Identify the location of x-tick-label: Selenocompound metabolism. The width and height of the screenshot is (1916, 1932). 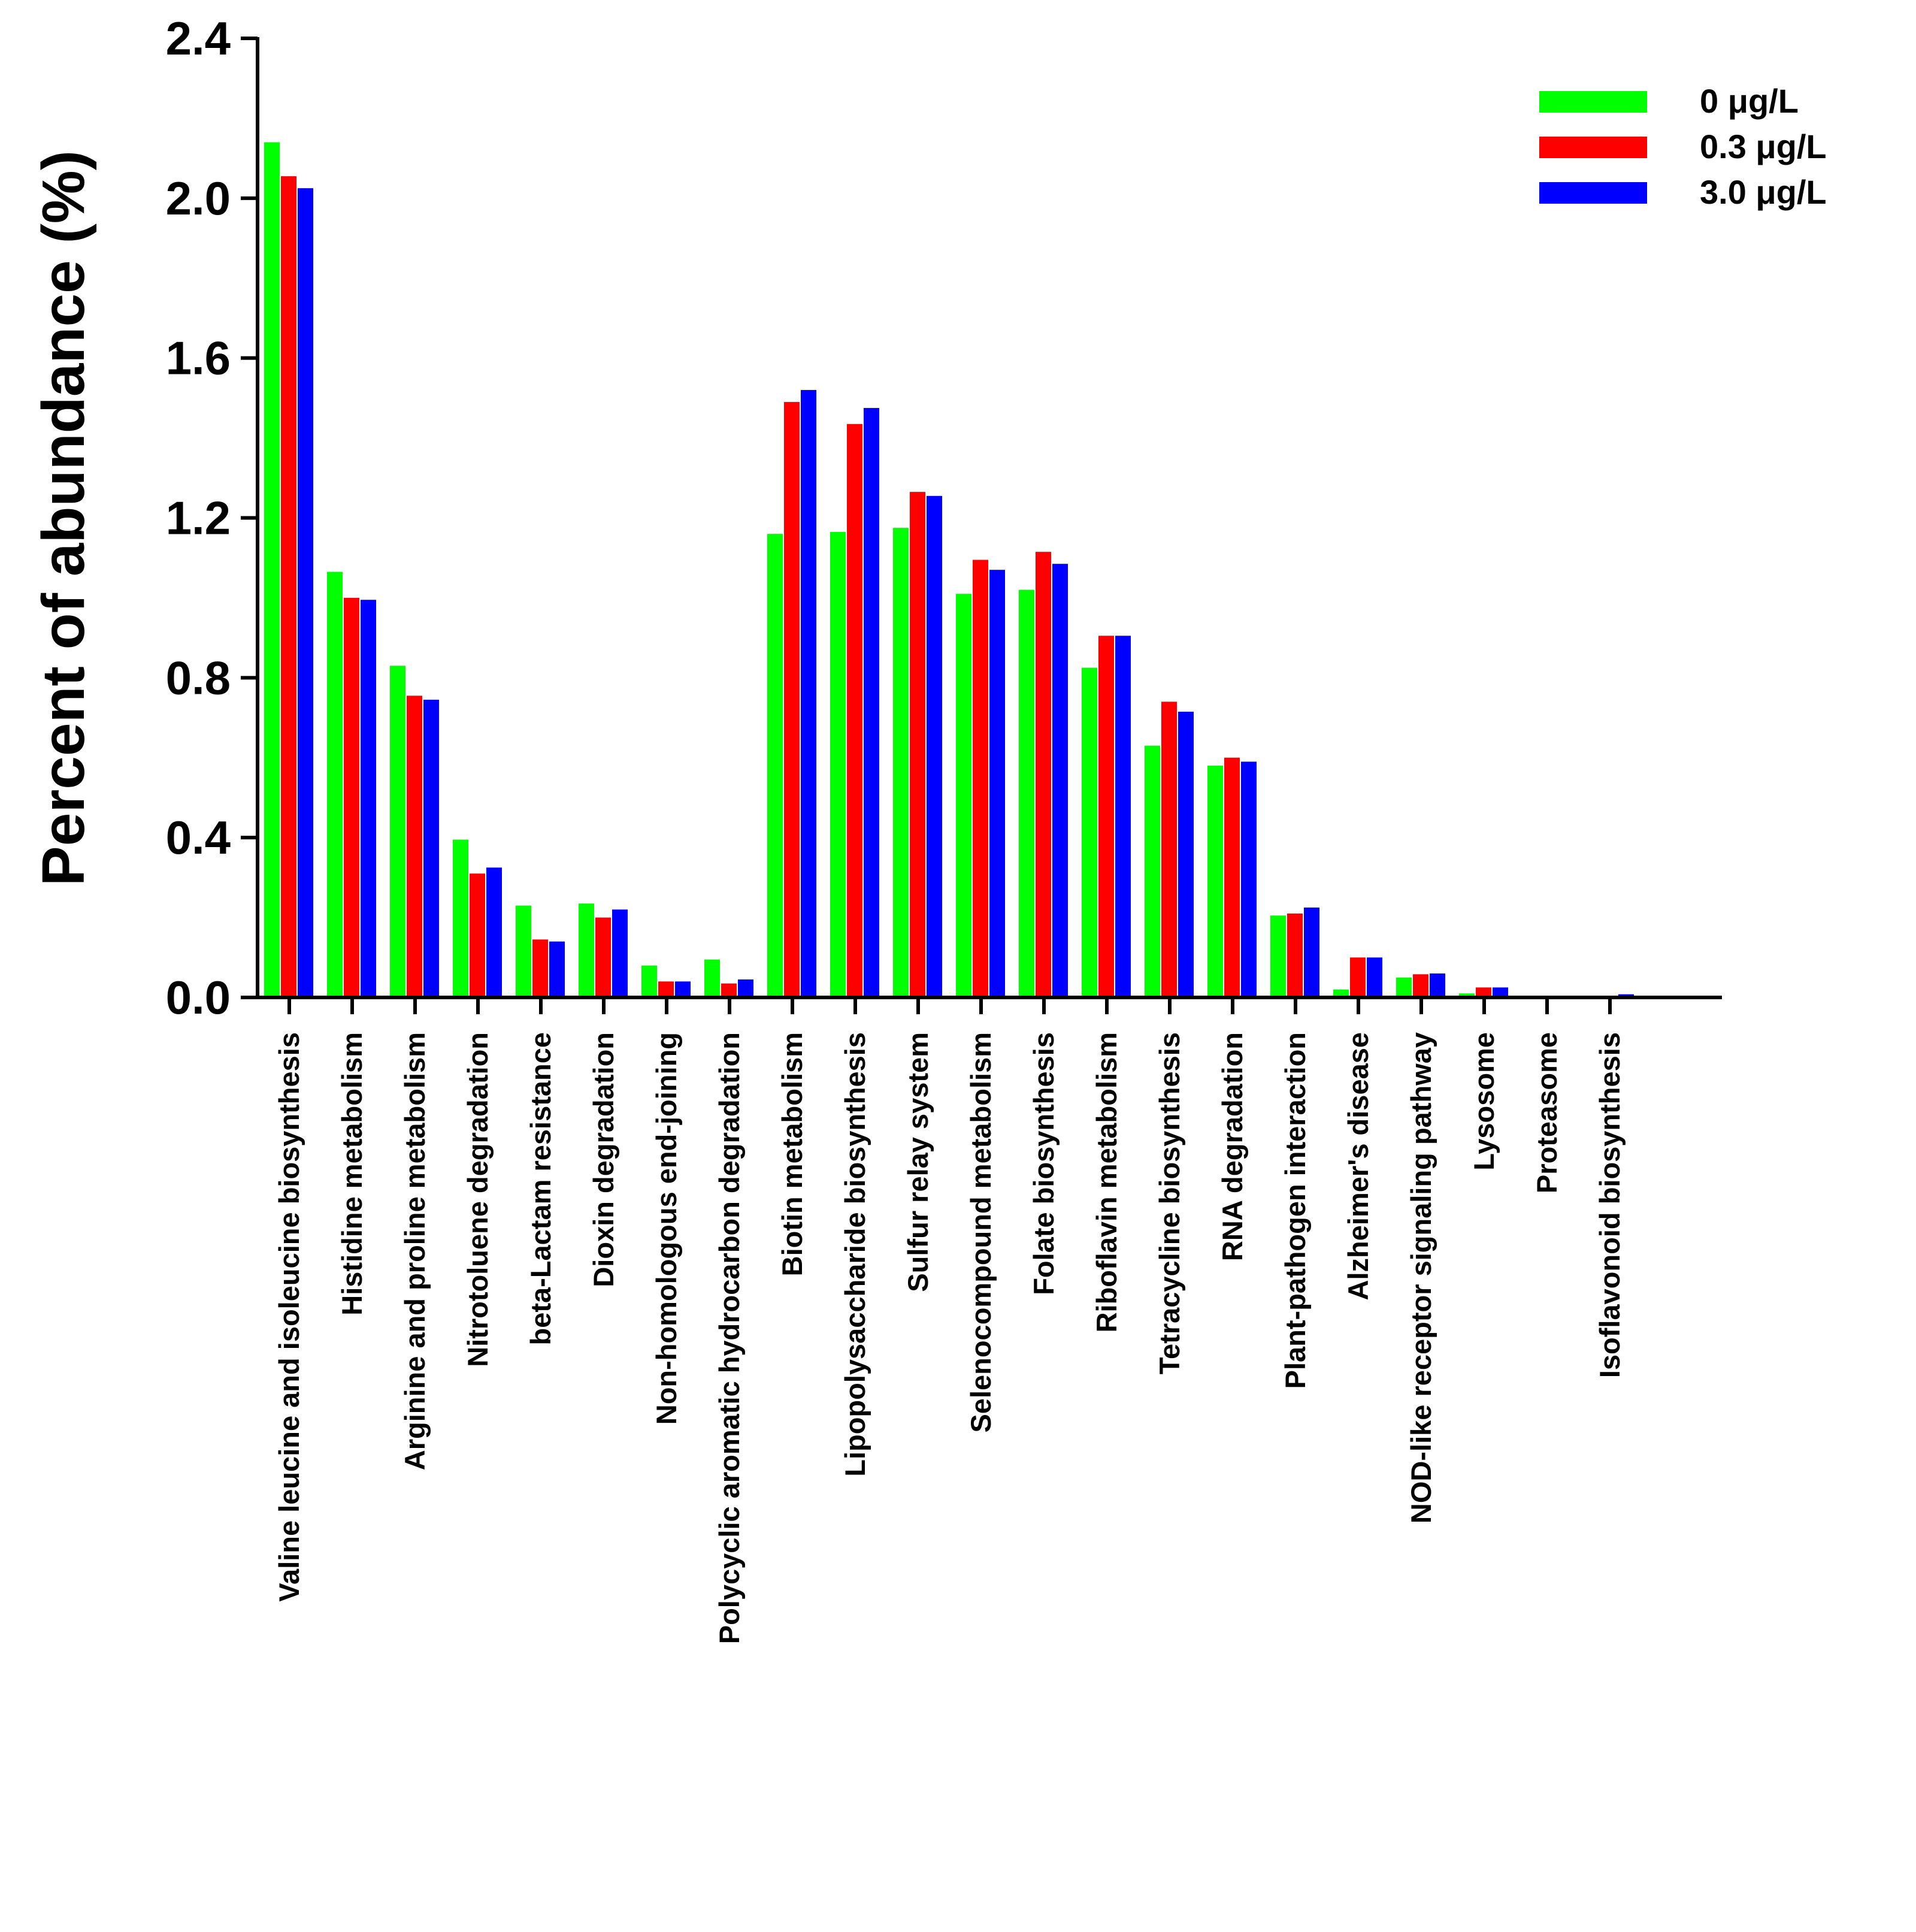
(981, 1232).